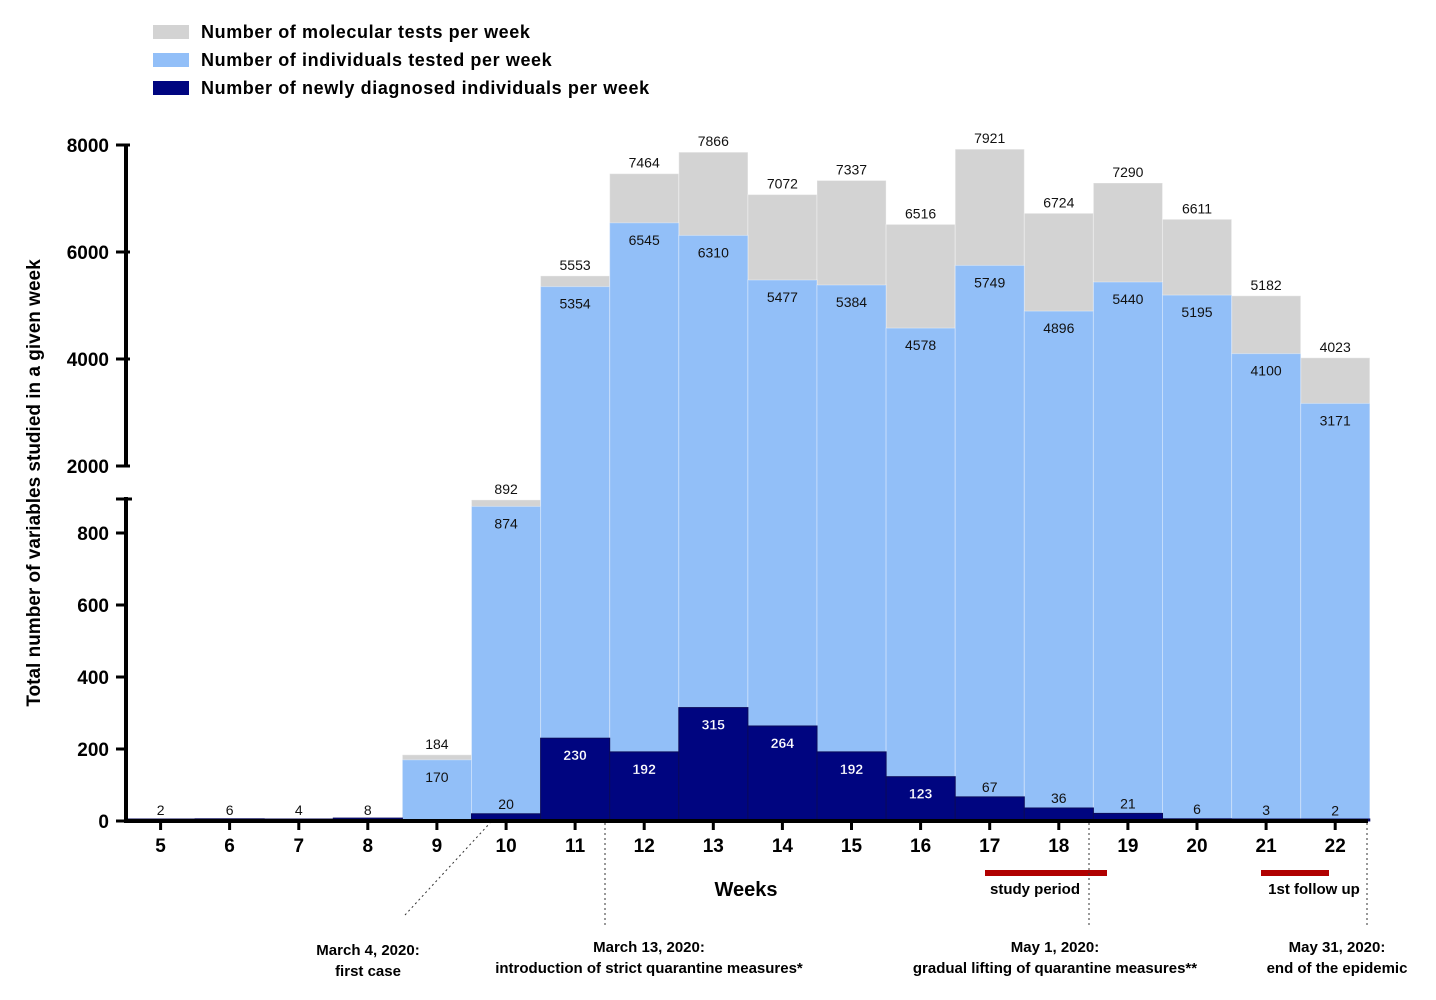 This screenshot has height=1000, width=1436. Describe the element at coordinates (229, 846) in the screenshot. I see `x-tick-label-6: 6` at that location.